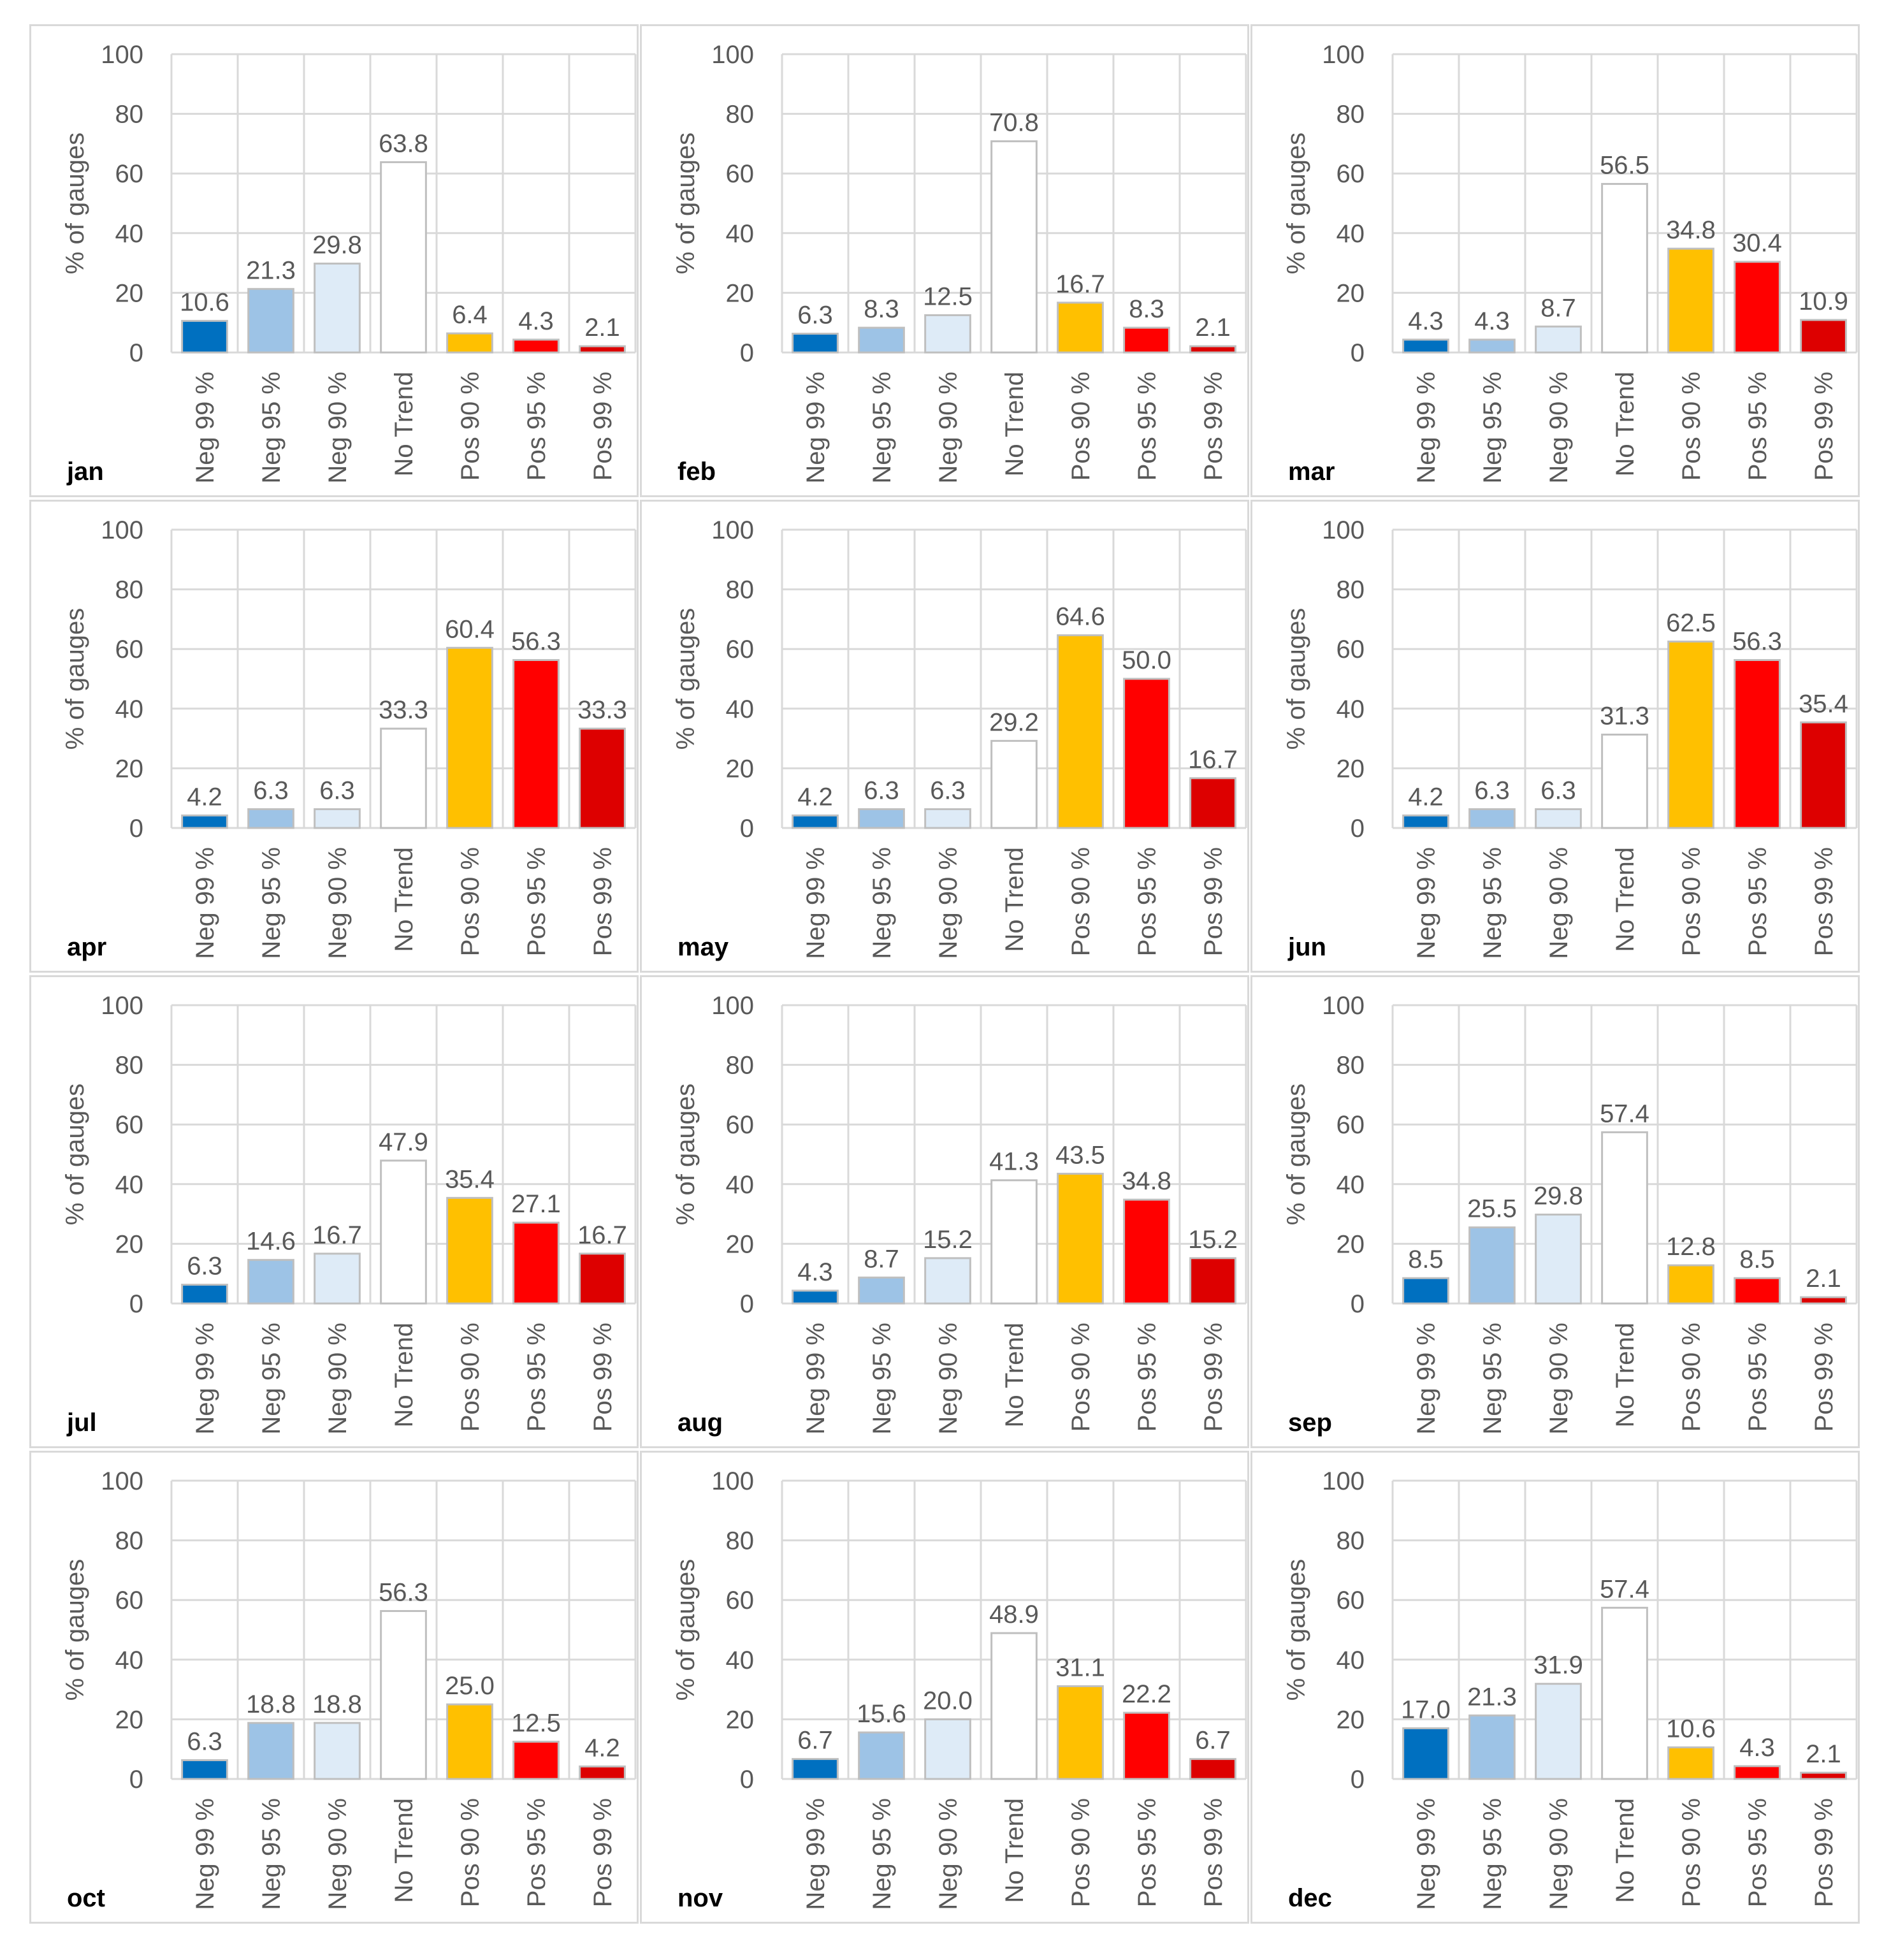 The width and height of the screenshot is (1891, 1960). What do you see at coordinates (271, 270) in the screenshot?
I see `data-label: 21.3` at bounding box center [271, 270].